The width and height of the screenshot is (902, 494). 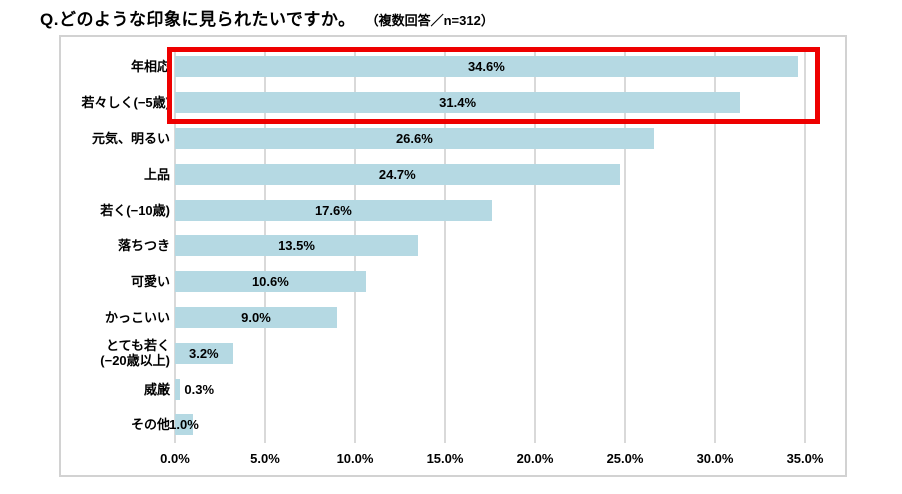 I want to click on bar-value-label: 9.0%, so click(x=256, y=317).